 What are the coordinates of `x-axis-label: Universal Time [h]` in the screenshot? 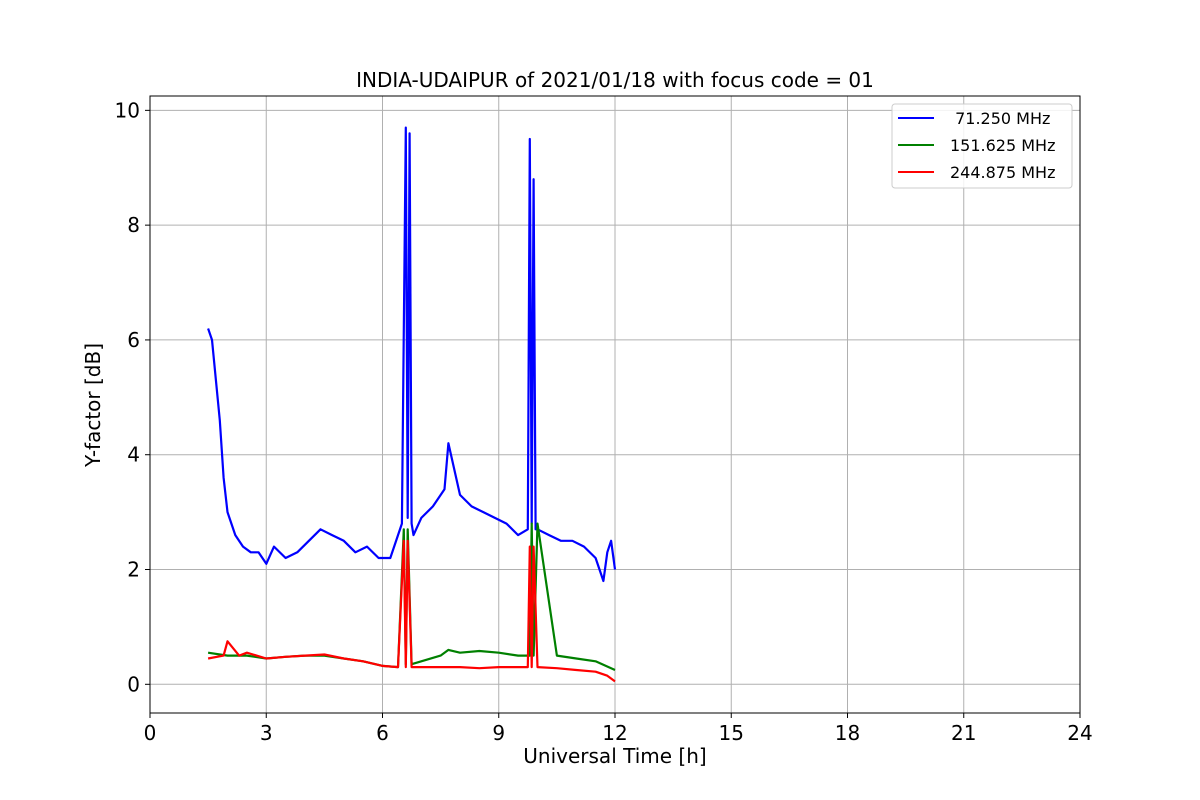 It's located at (614, 756).